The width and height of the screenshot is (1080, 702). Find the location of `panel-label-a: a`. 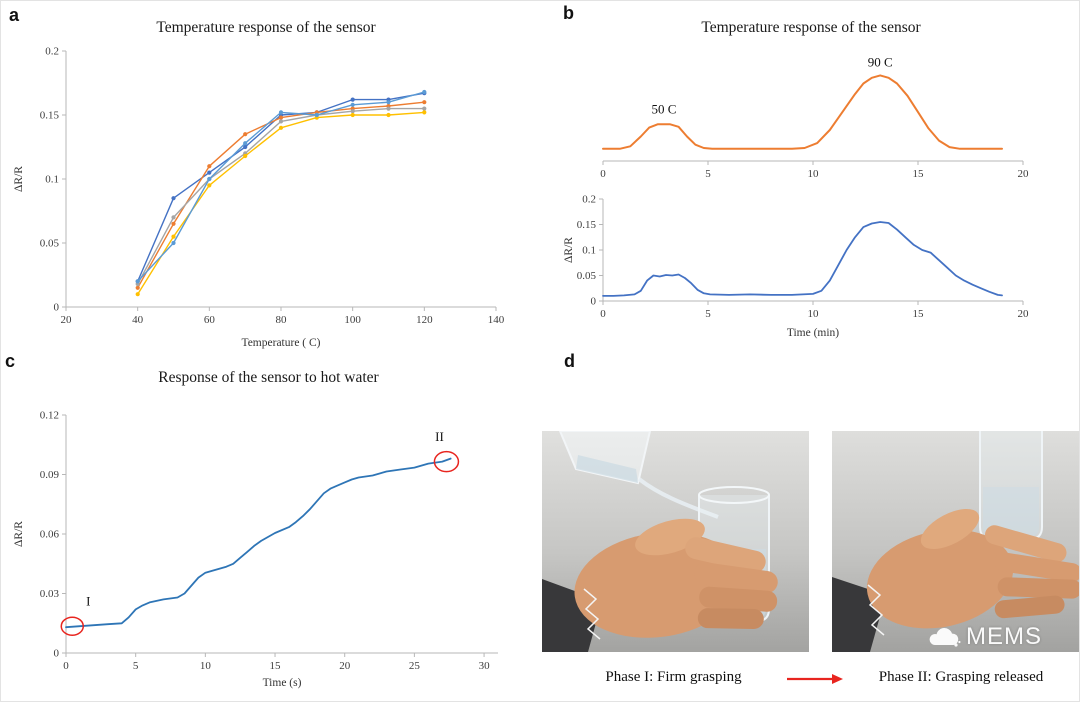

panel-label-a: a is located at coordinates (14, 15).